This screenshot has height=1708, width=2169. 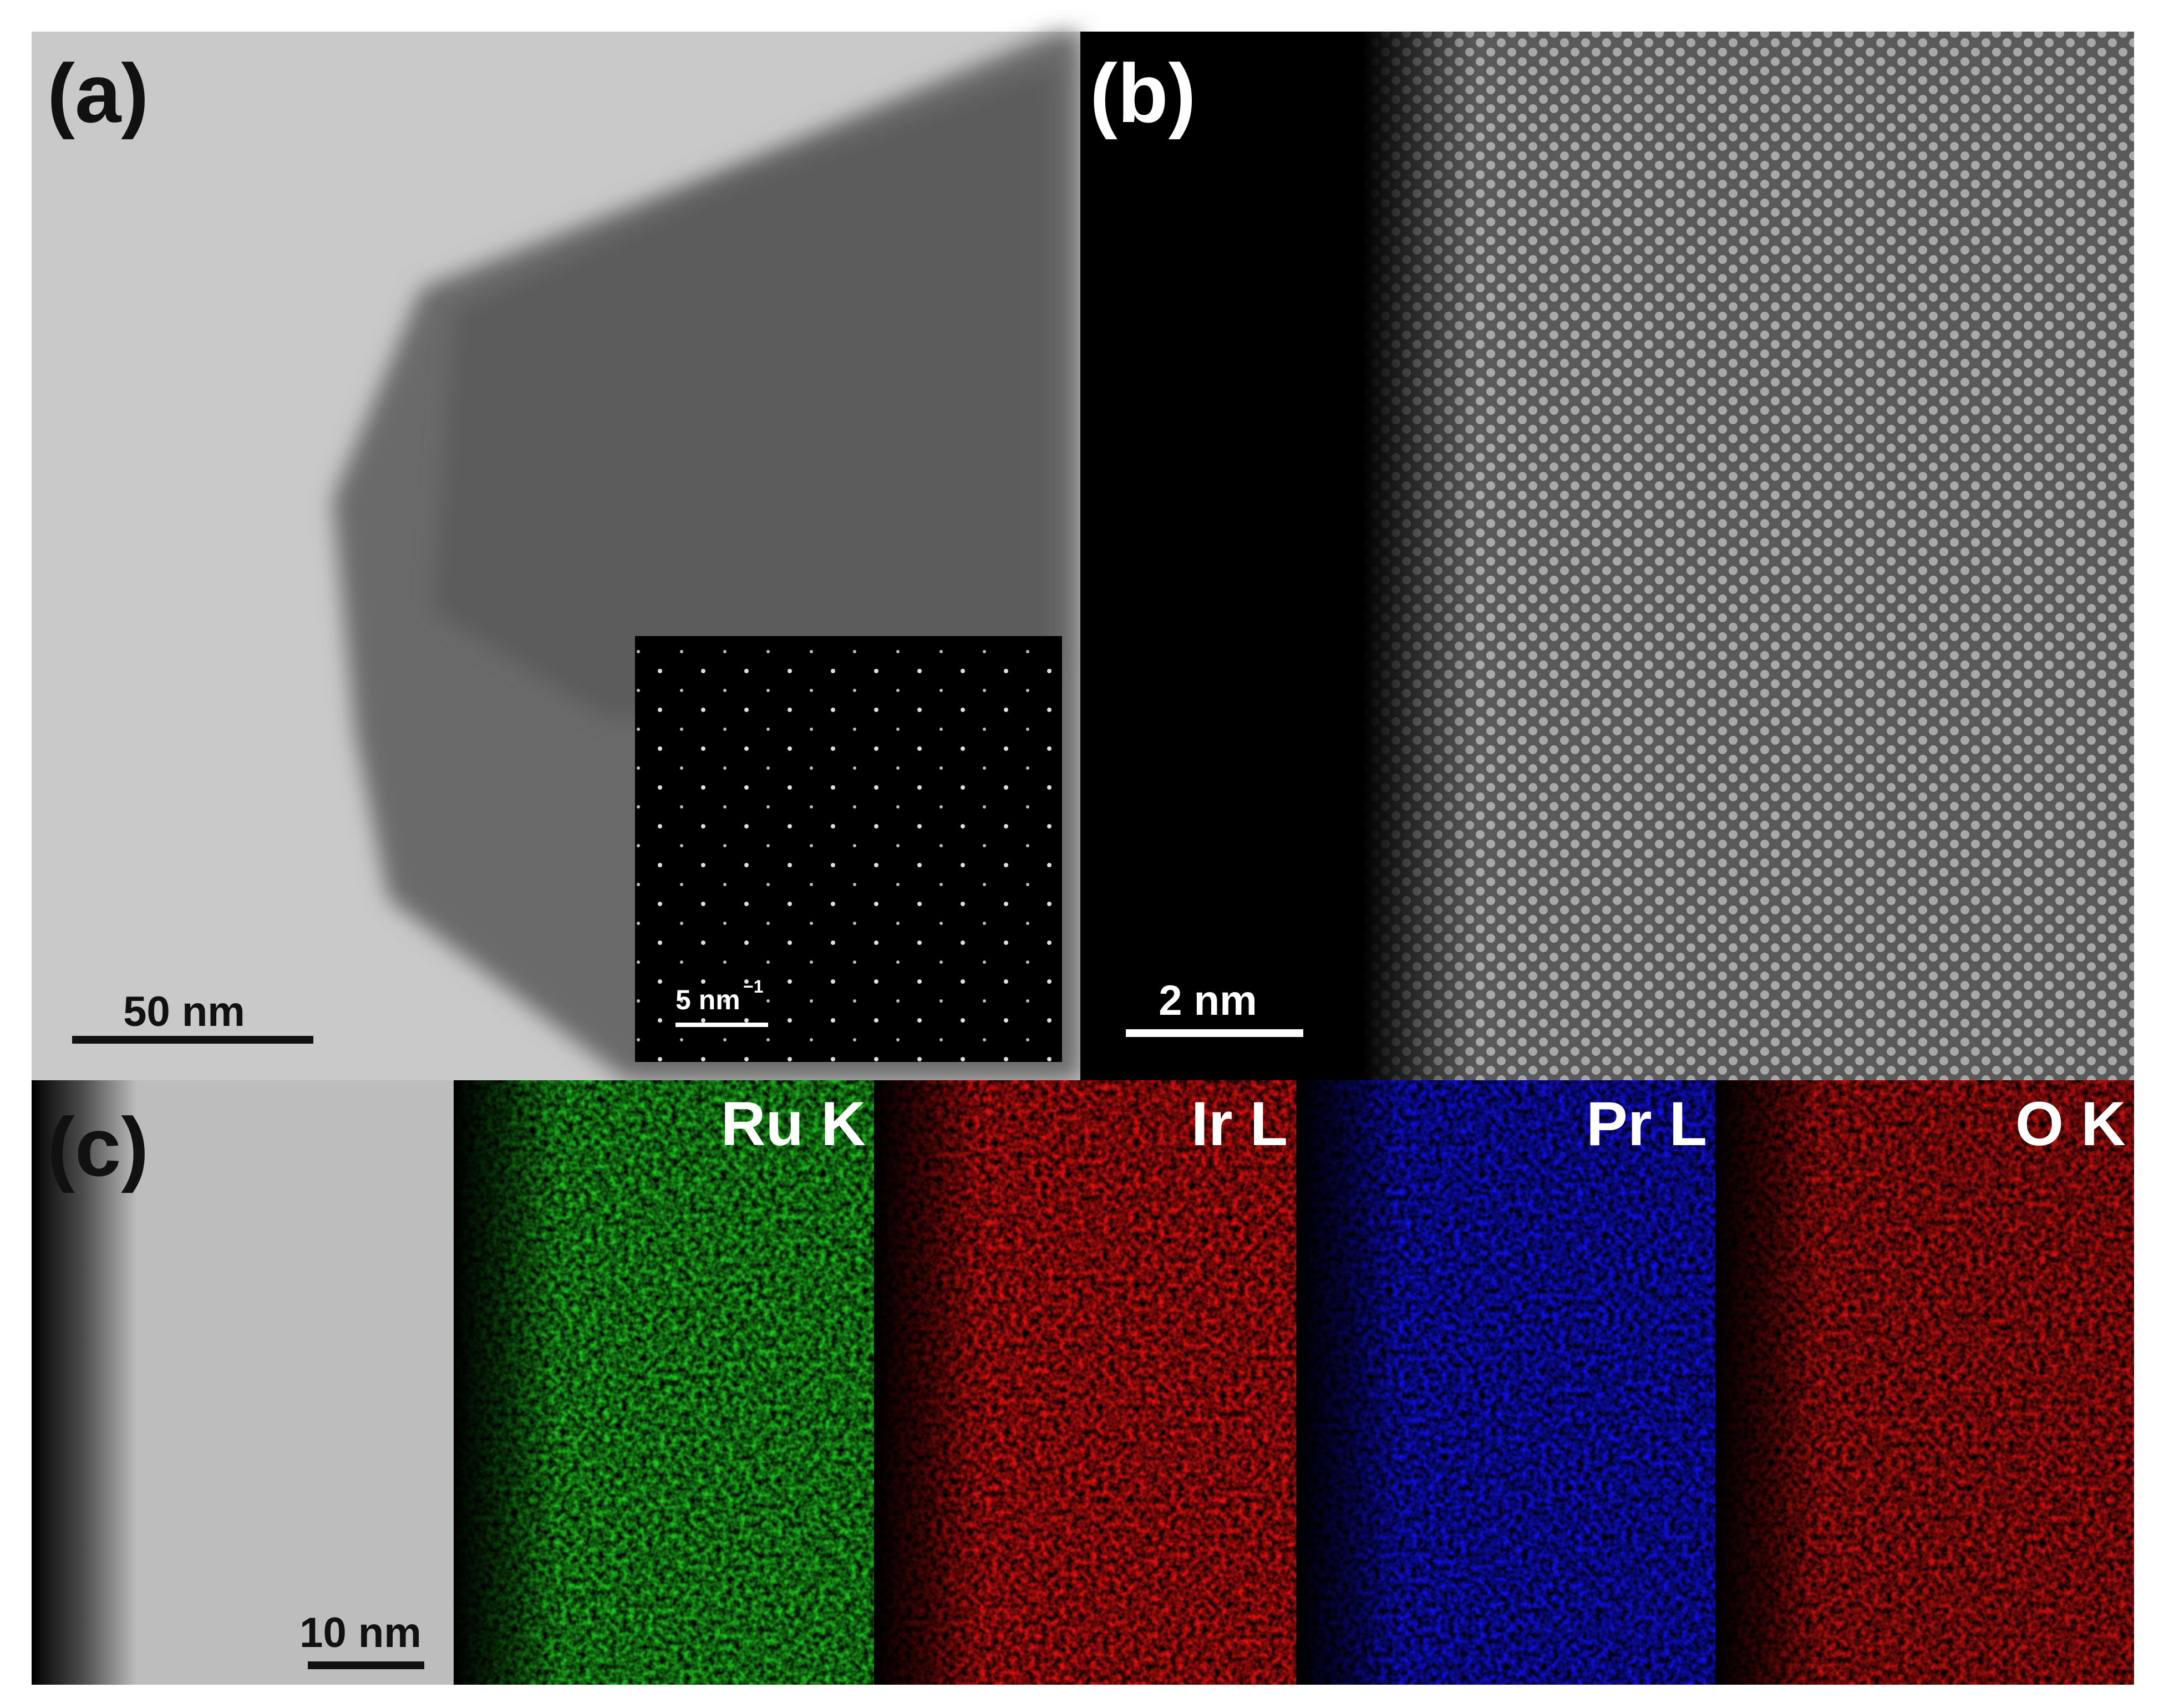 I want to click on map-label: Pr L, so click(x=1646, y=1123).